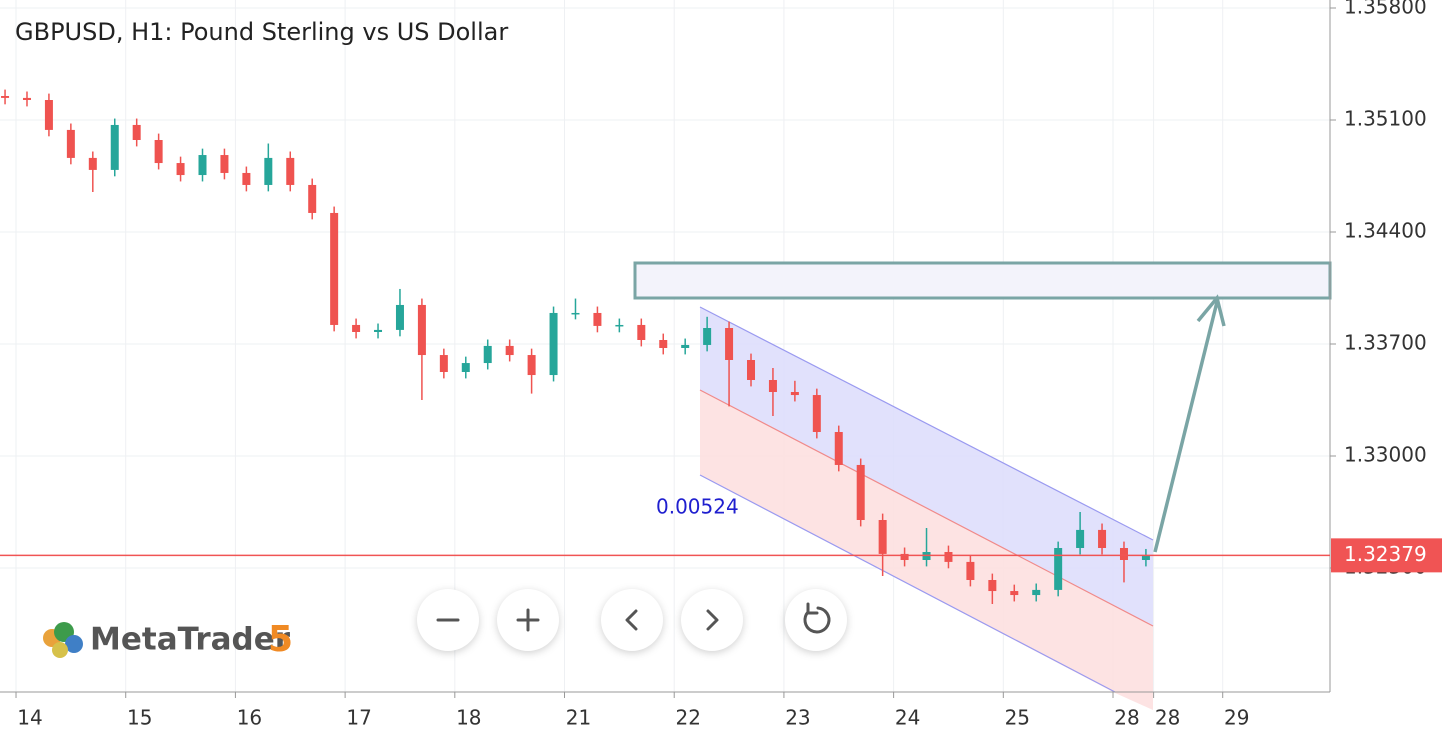  I want to click on logo-text: MetaTrader, so click(190, 640).